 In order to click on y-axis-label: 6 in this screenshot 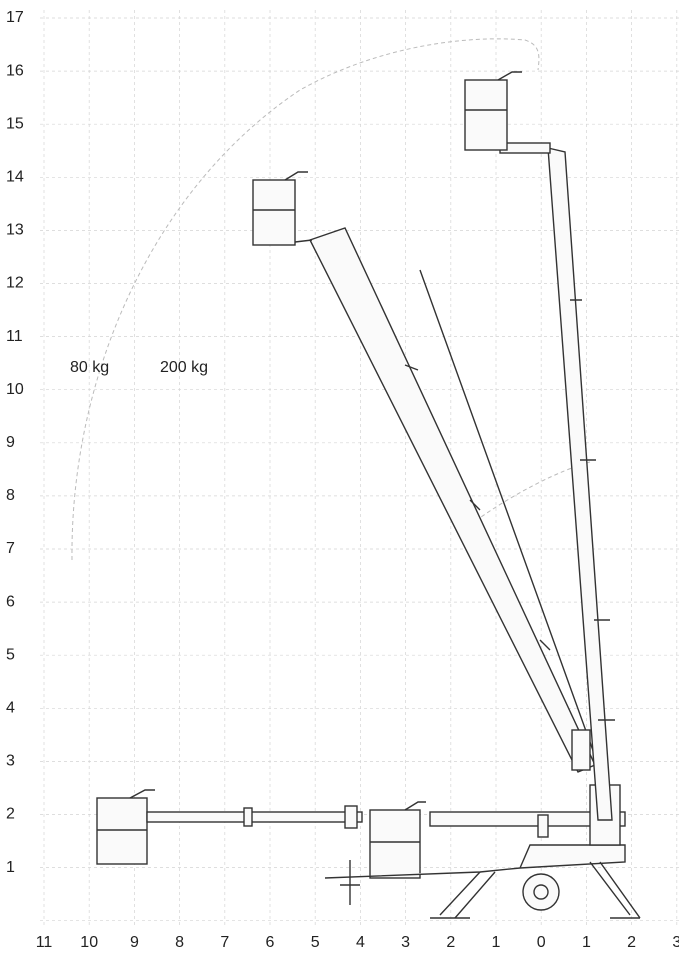, I will do `click(10, 601)`.